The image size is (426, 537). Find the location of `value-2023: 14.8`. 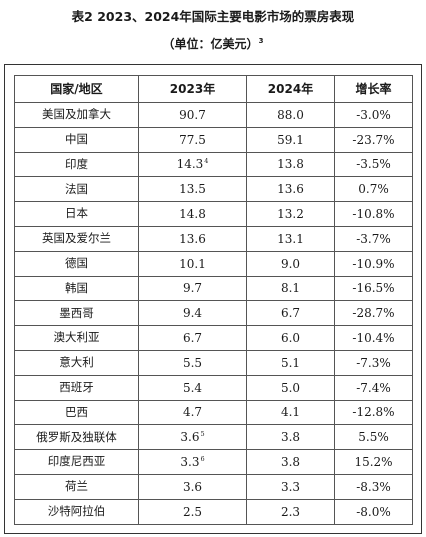

value-2023: 14.8 is located at coordinates (192, 214).